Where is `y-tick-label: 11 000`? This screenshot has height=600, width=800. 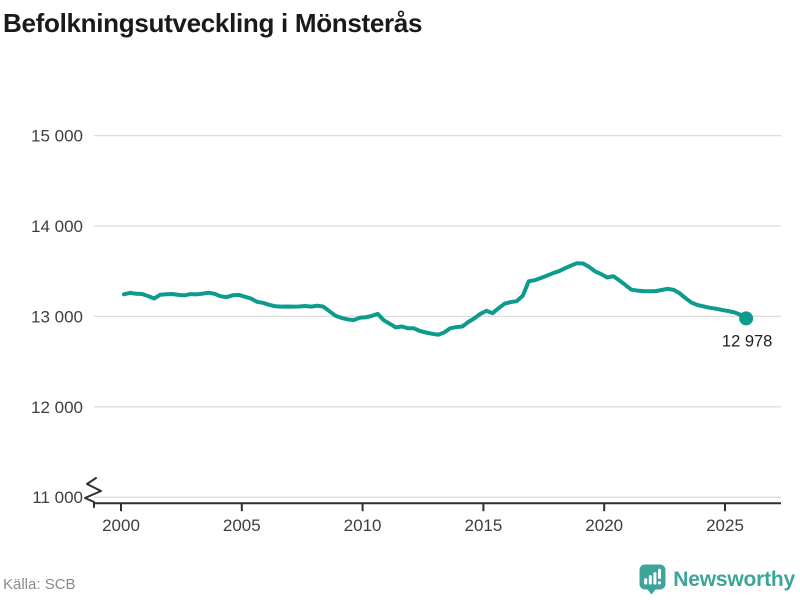 y-tick-label: 11 000 is located at coordinates (57, 497).